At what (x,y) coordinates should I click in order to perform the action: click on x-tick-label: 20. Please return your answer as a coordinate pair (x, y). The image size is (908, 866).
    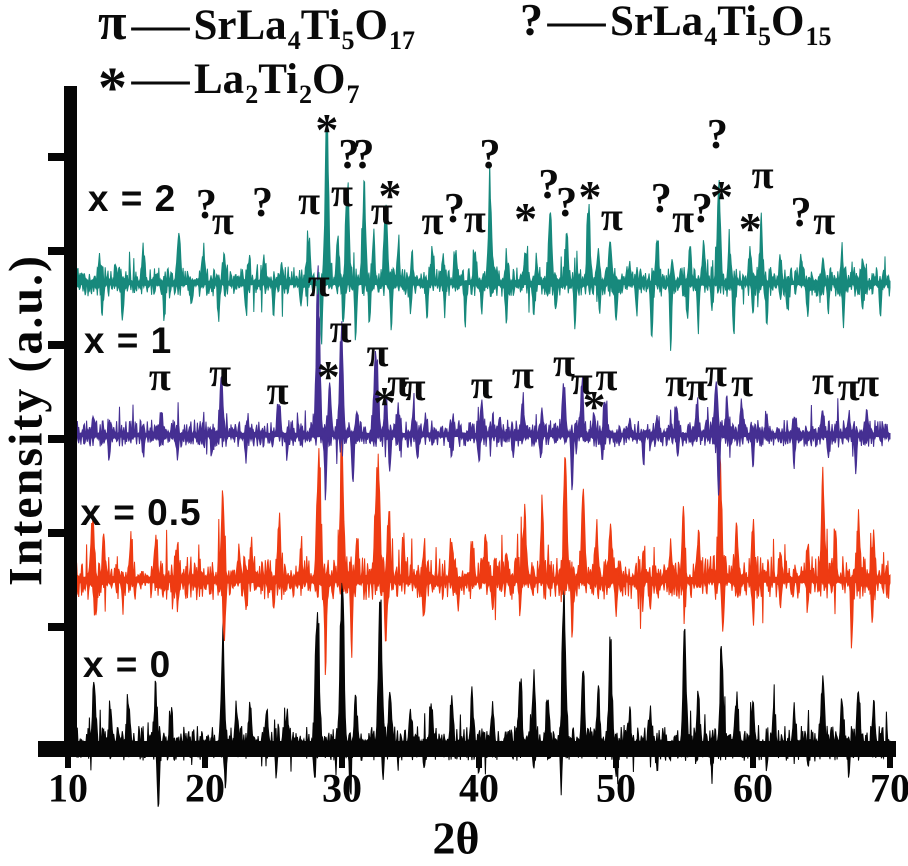
    Looking at the image, I should click on (205, 788).